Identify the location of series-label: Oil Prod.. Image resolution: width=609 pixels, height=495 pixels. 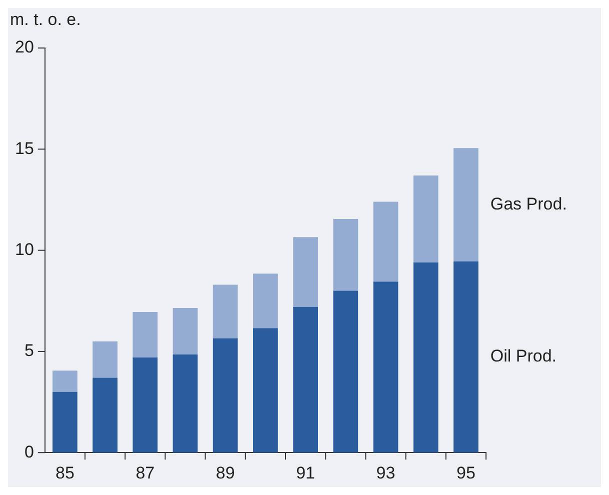
(523, 356).